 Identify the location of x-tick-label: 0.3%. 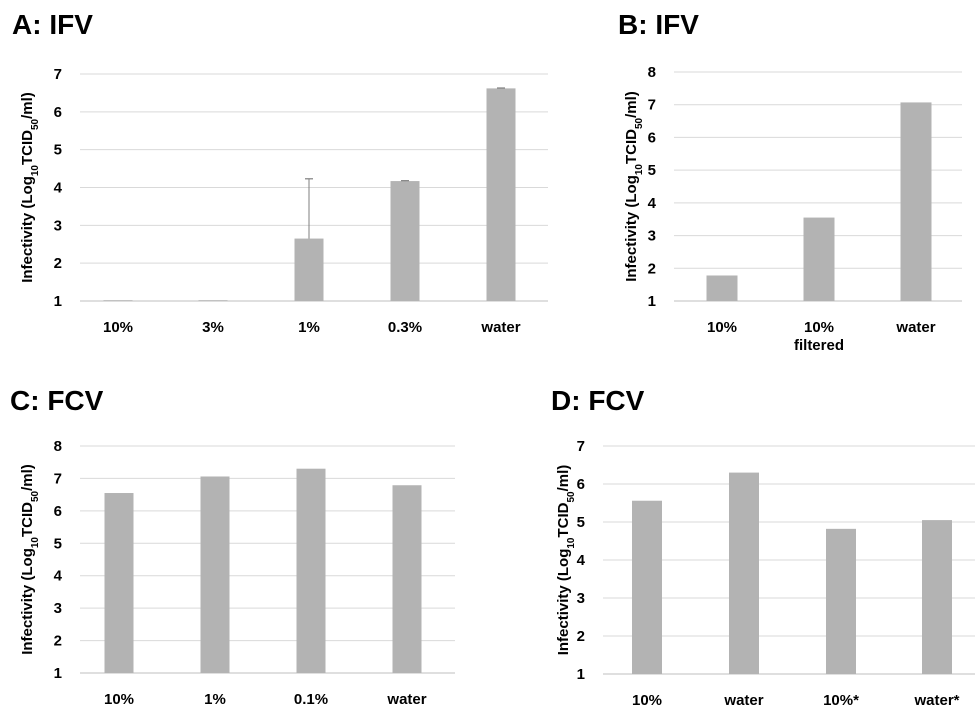
(405, 327).